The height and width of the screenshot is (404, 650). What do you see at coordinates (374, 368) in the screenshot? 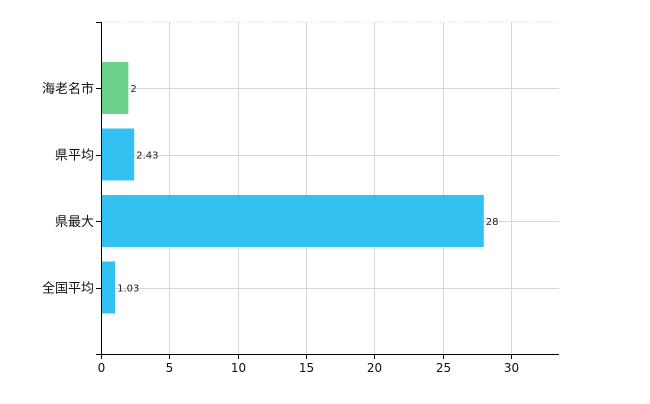
I see `x-tick-label-20: 20` at bounding box center [374, 368].